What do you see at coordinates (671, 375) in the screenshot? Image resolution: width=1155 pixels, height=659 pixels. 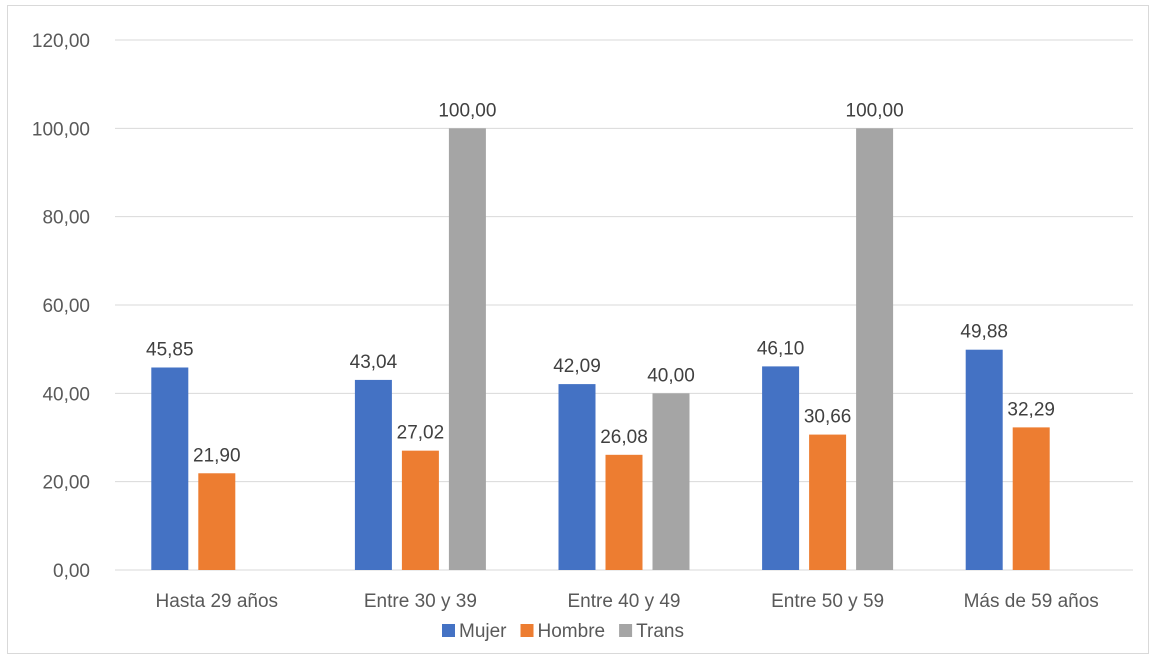 I see `data-label: 40,00` at bounding box center [671, 375].